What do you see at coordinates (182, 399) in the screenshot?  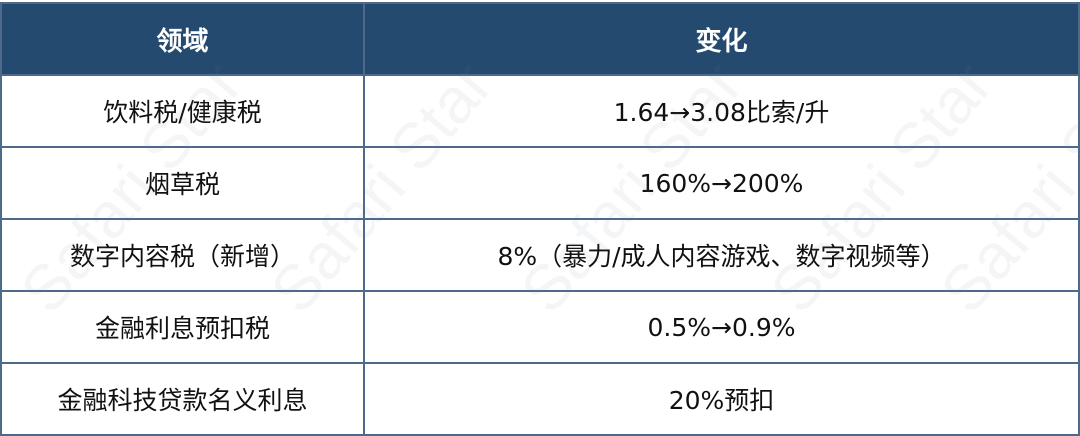 I see `cell-field: 金融科技贷款名义利息` at bounding box center [182, 399].